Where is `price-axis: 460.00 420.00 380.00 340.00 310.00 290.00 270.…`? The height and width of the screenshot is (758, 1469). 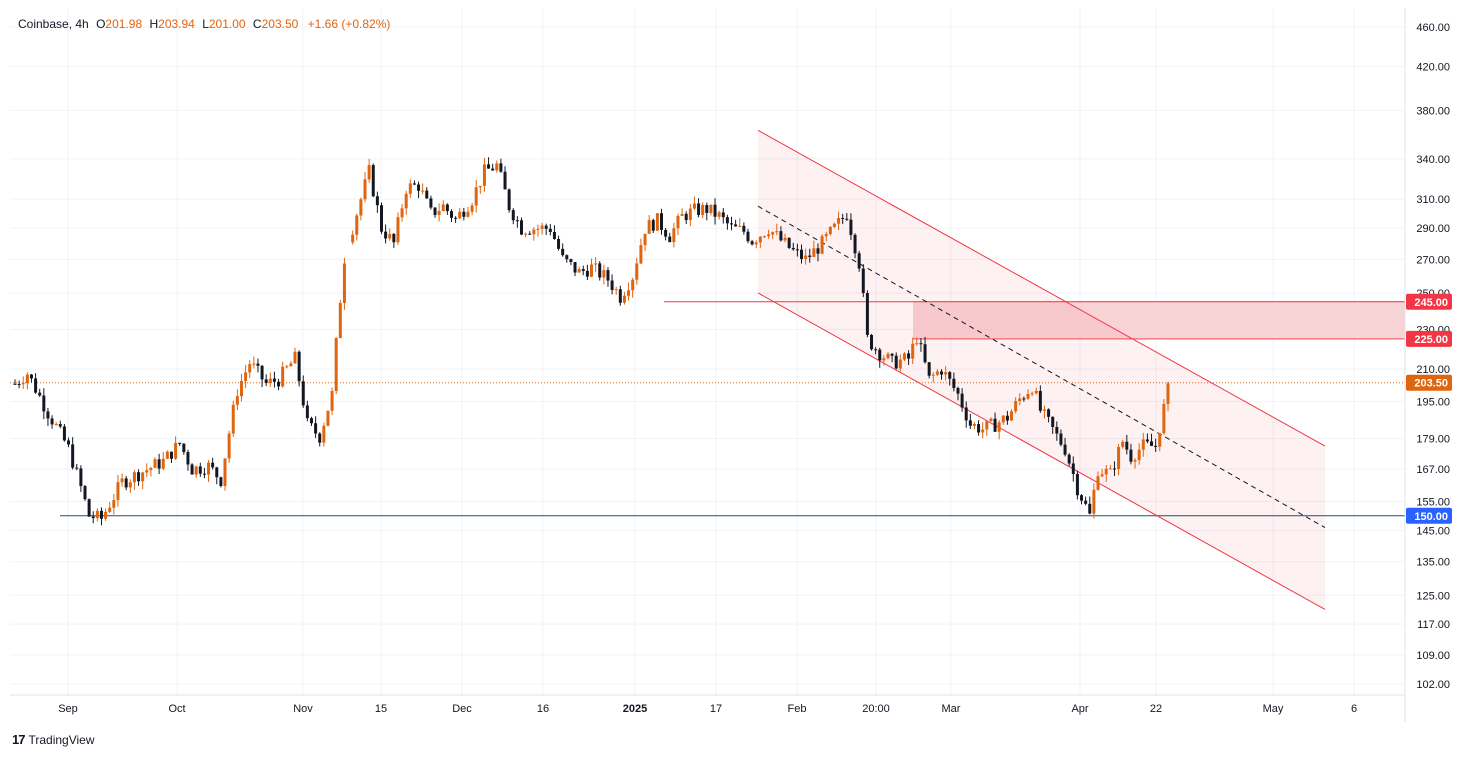
price-axis: 460.00 420.00 380.00 340.00 310.00 290.00 270.… is located at coordinates (1433, 356).